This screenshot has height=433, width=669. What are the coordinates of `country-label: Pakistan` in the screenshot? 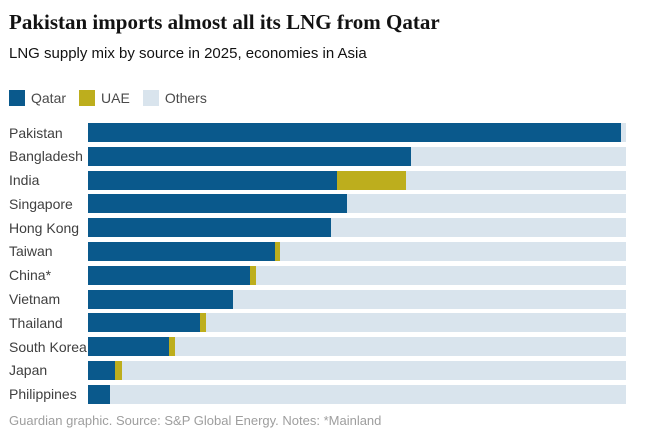 It's located at (36, 132).